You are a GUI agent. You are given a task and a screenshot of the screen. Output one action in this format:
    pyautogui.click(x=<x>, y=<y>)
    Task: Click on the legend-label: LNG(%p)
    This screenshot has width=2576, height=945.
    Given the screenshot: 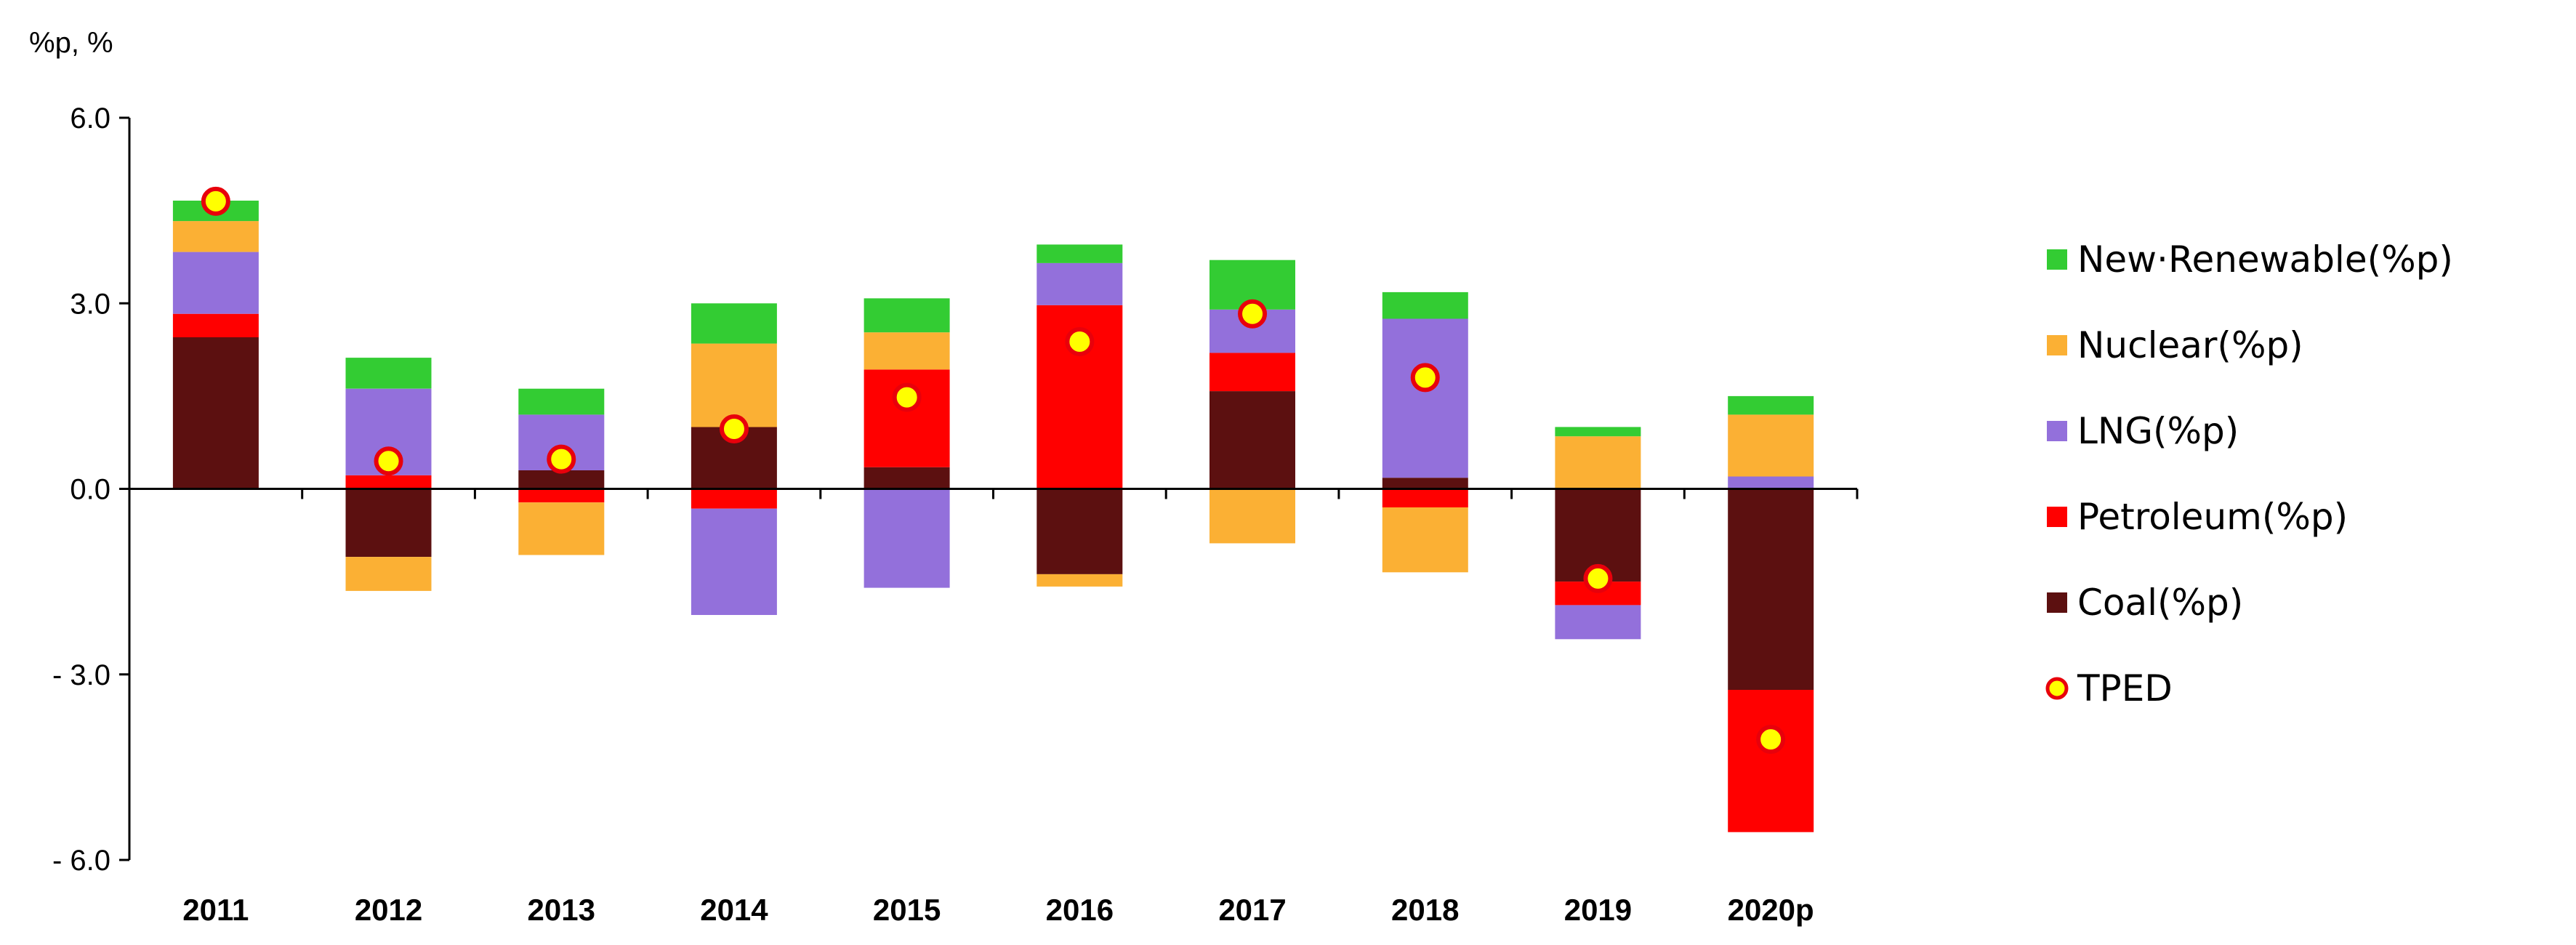 What is the action you would take?
    pyautogui.click(x=2158, y=431)
    